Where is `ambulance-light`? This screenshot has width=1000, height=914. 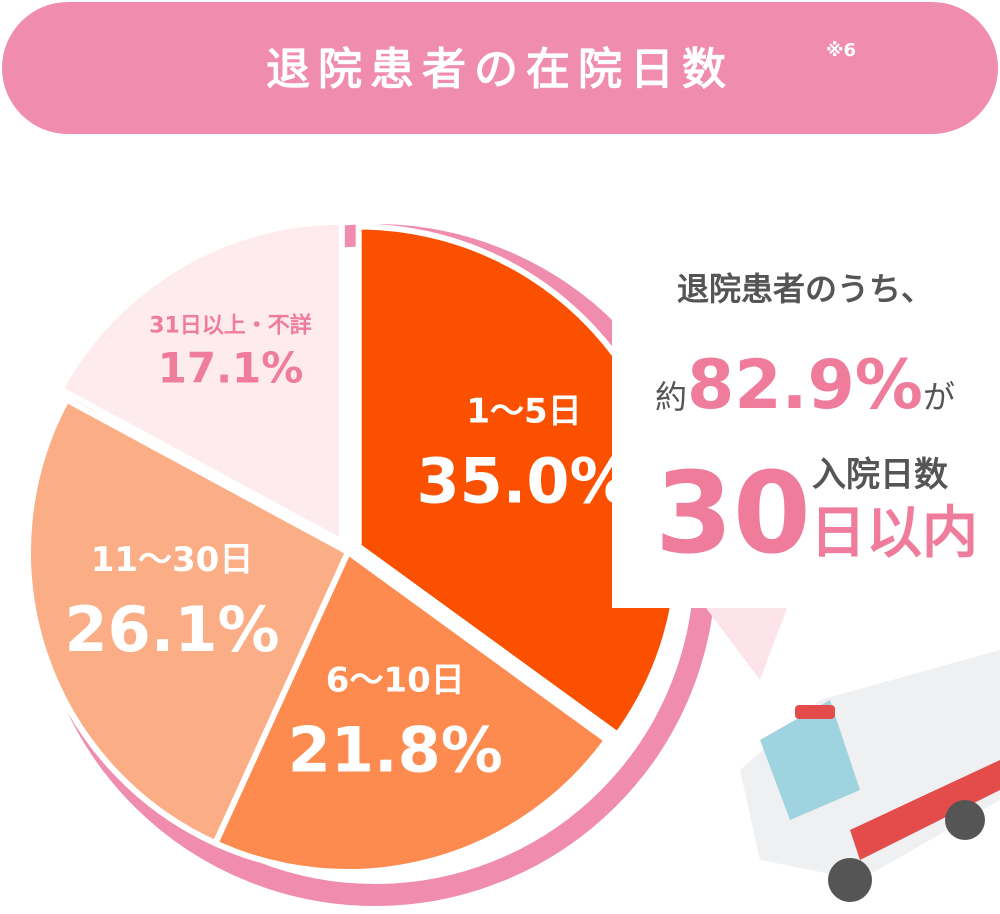 ambulance-light is located at coordinates (815, 712).